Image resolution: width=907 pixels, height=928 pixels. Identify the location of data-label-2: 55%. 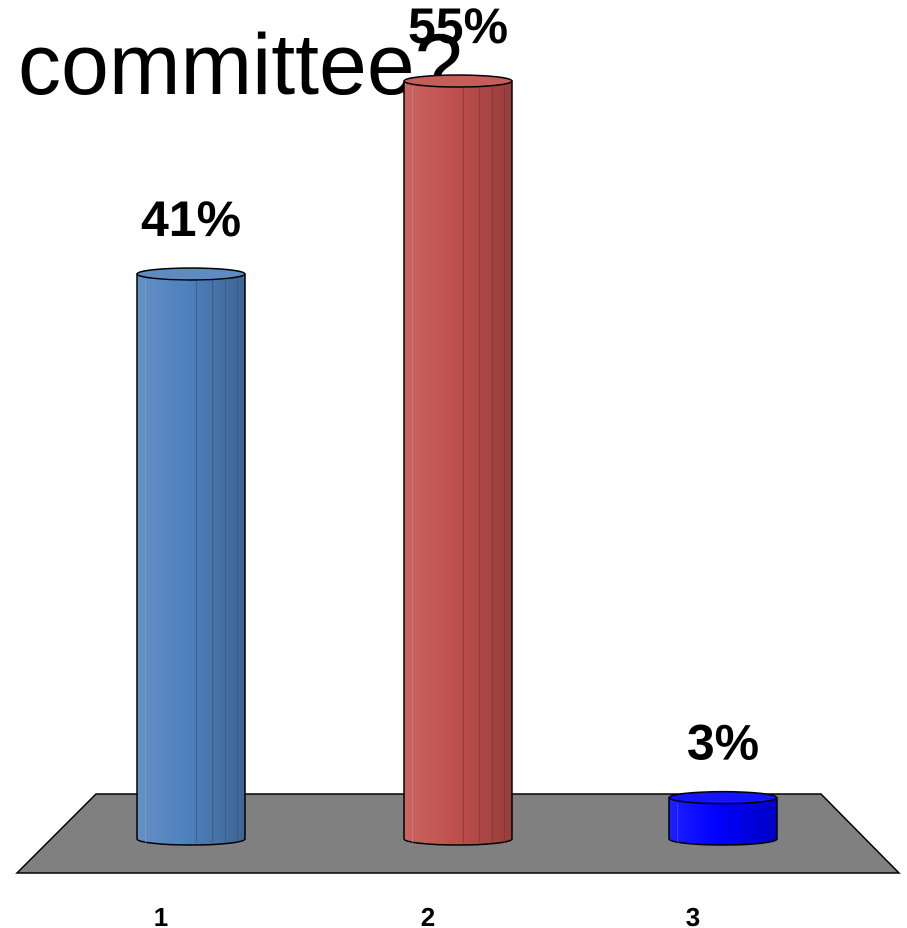
(458, 27).